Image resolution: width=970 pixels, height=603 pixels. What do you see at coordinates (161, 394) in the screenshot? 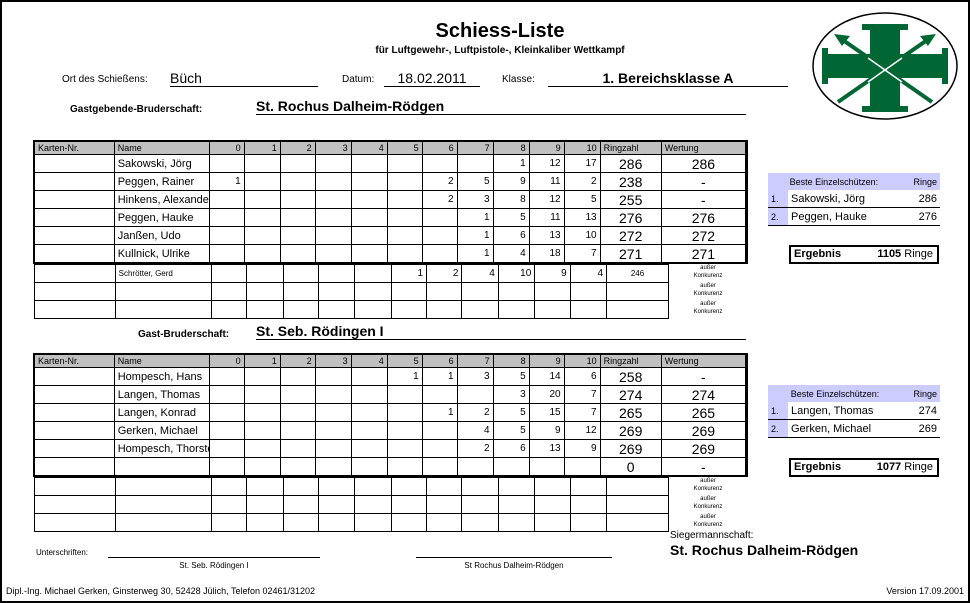
I see `cell: Langen, Thomas` at bounding box center [161, 394].